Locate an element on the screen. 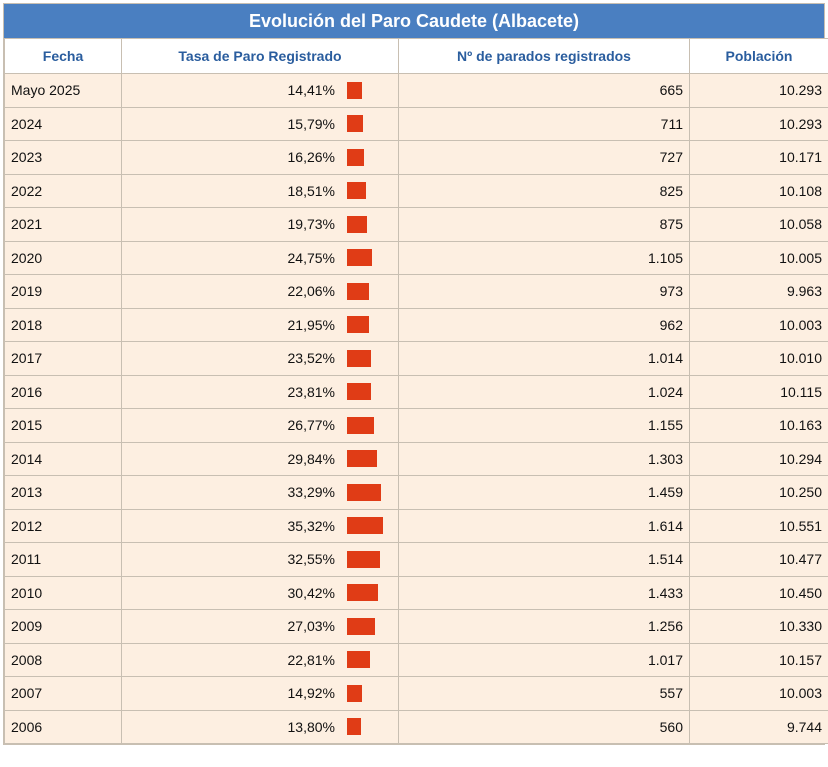 The width and height of the screenshot is (828, 767). cell-fecha: 2015 is located at coordinates (63, 425).